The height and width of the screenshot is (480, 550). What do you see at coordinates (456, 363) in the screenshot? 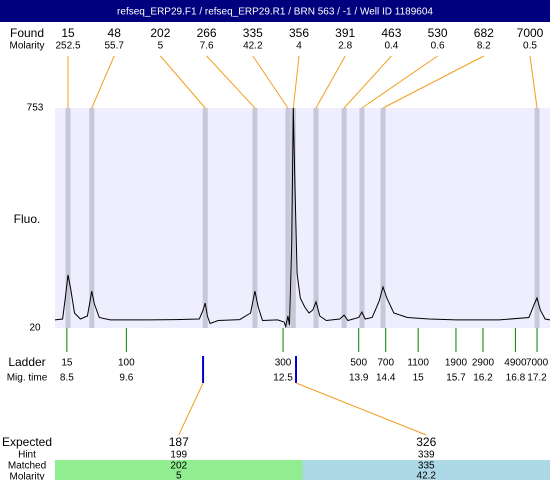
I see `ladder-size: 1900` at bounding box center [456, 363].